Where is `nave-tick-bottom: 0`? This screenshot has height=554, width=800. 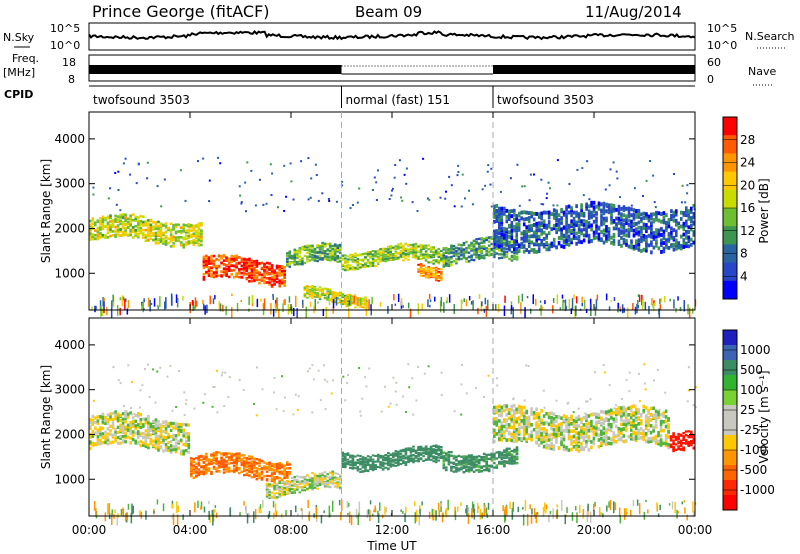
nave-tick-bottom: 0 is located at coordinates (710, 79).